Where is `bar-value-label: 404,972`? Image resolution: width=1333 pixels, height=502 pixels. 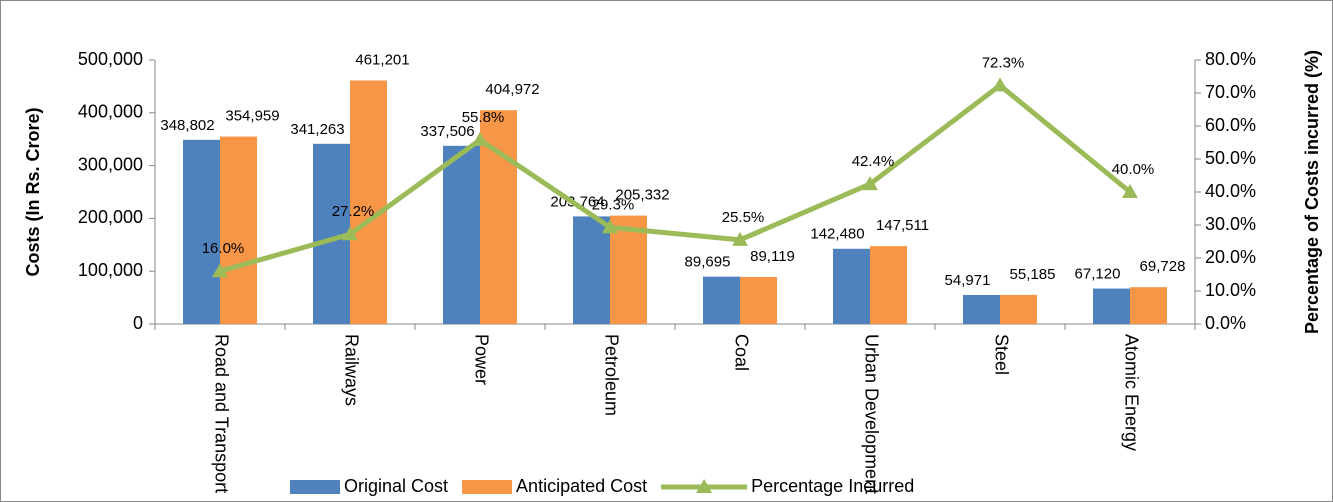
bar-value-label: 404,972 is located at coordinates (512, 89).